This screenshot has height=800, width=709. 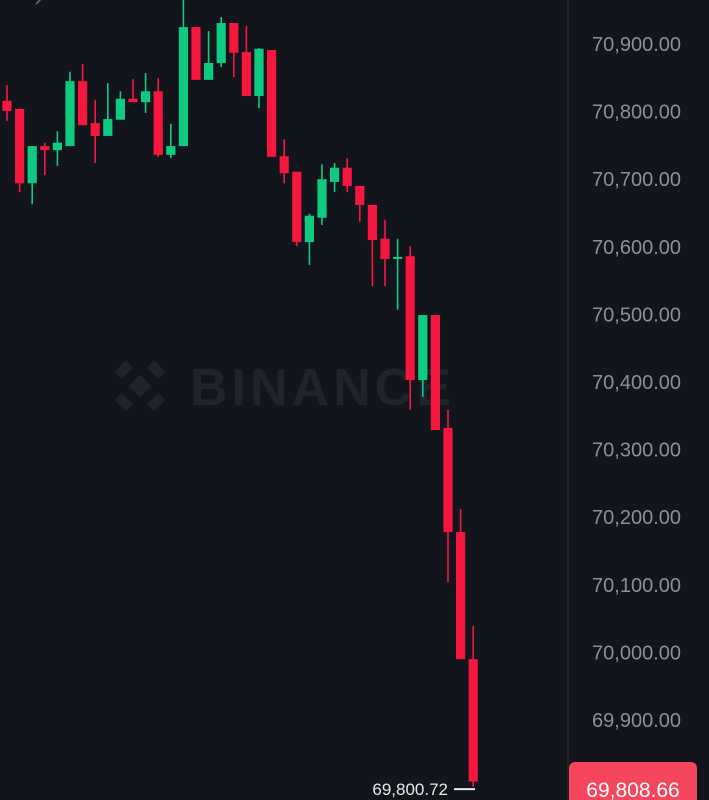 I want to click on watermark: BINANCE, so click(x=284, y=388).